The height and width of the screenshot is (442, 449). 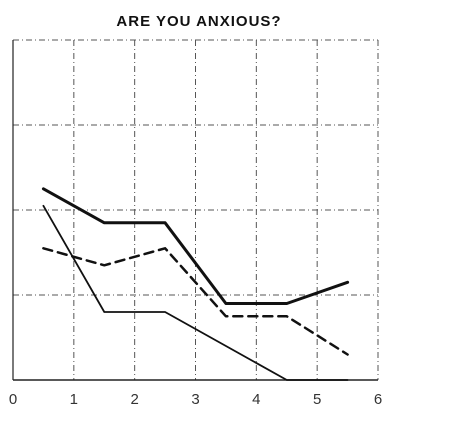 I want to click on chart-title: ARE YOU ANXIOUS?, so click(x=198, y=21).